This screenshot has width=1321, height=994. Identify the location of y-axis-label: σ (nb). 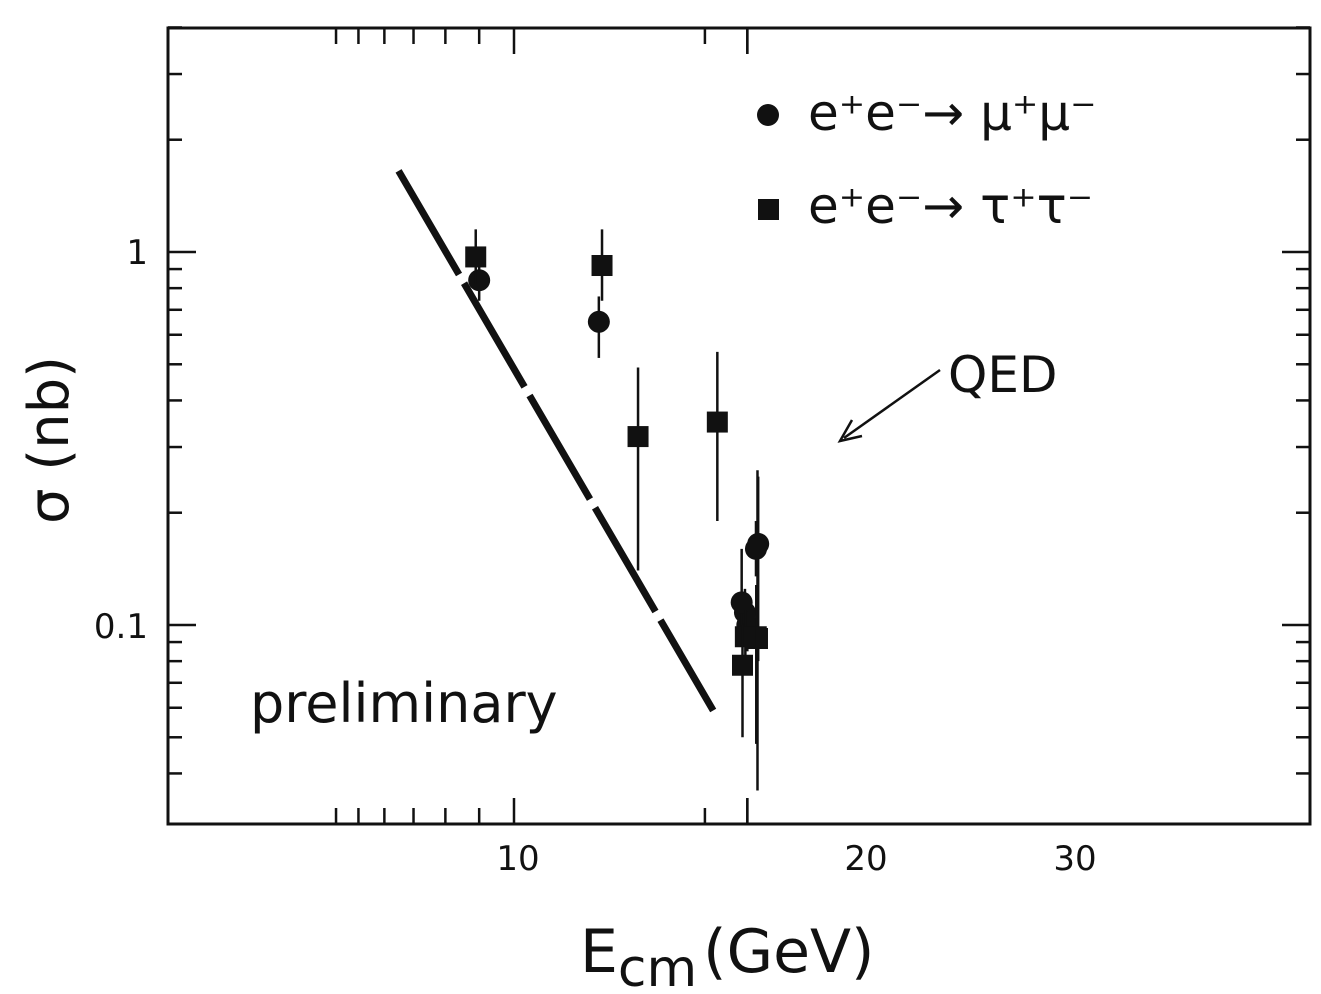
(49, 440).